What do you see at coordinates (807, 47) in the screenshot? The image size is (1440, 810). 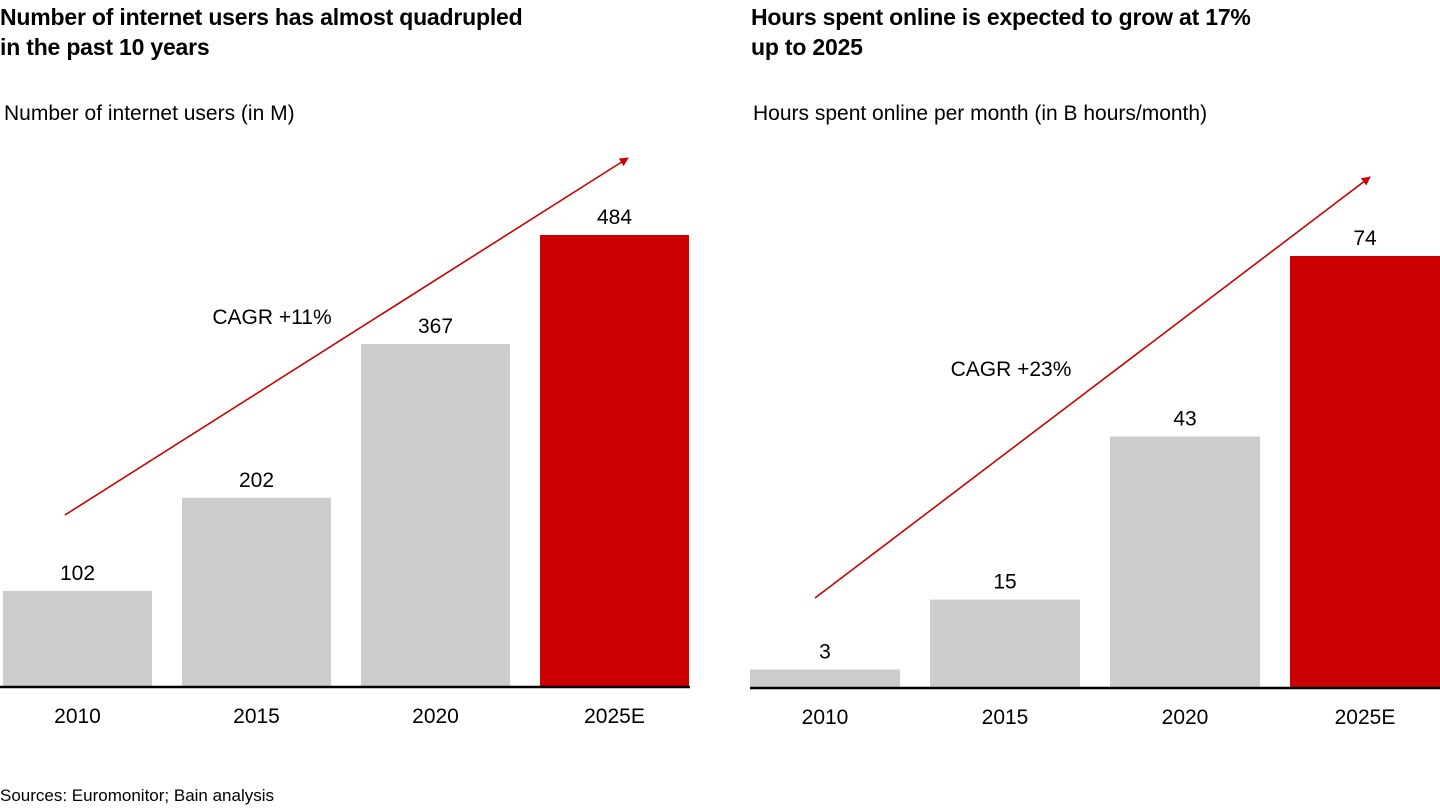 I see `right-chart-title-line-2: up to 2025` at bounding box center [807, 47].